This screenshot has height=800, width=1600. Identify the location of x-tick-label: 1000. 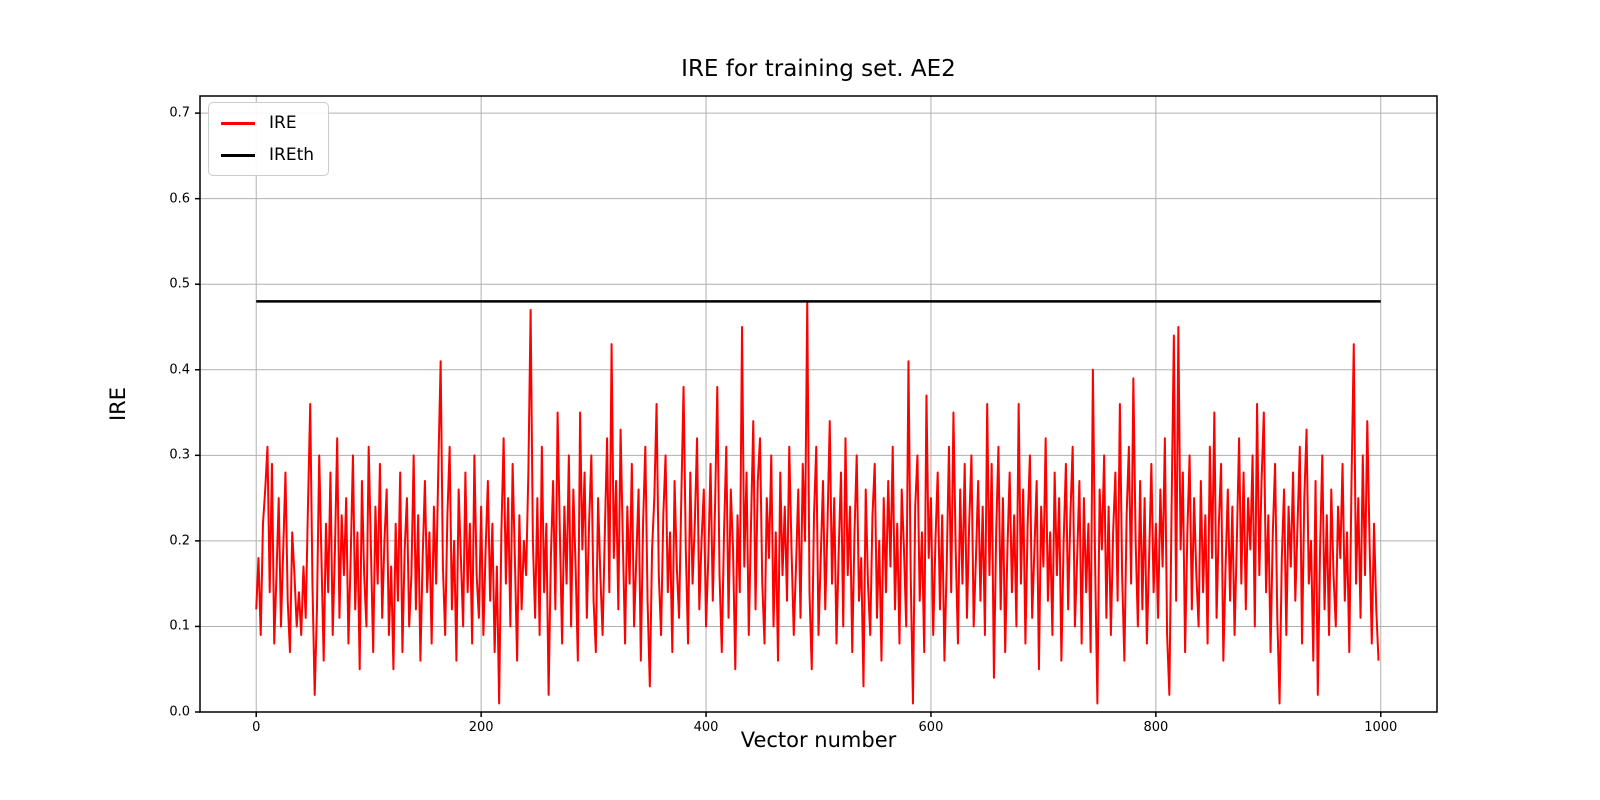
(1381, 727).